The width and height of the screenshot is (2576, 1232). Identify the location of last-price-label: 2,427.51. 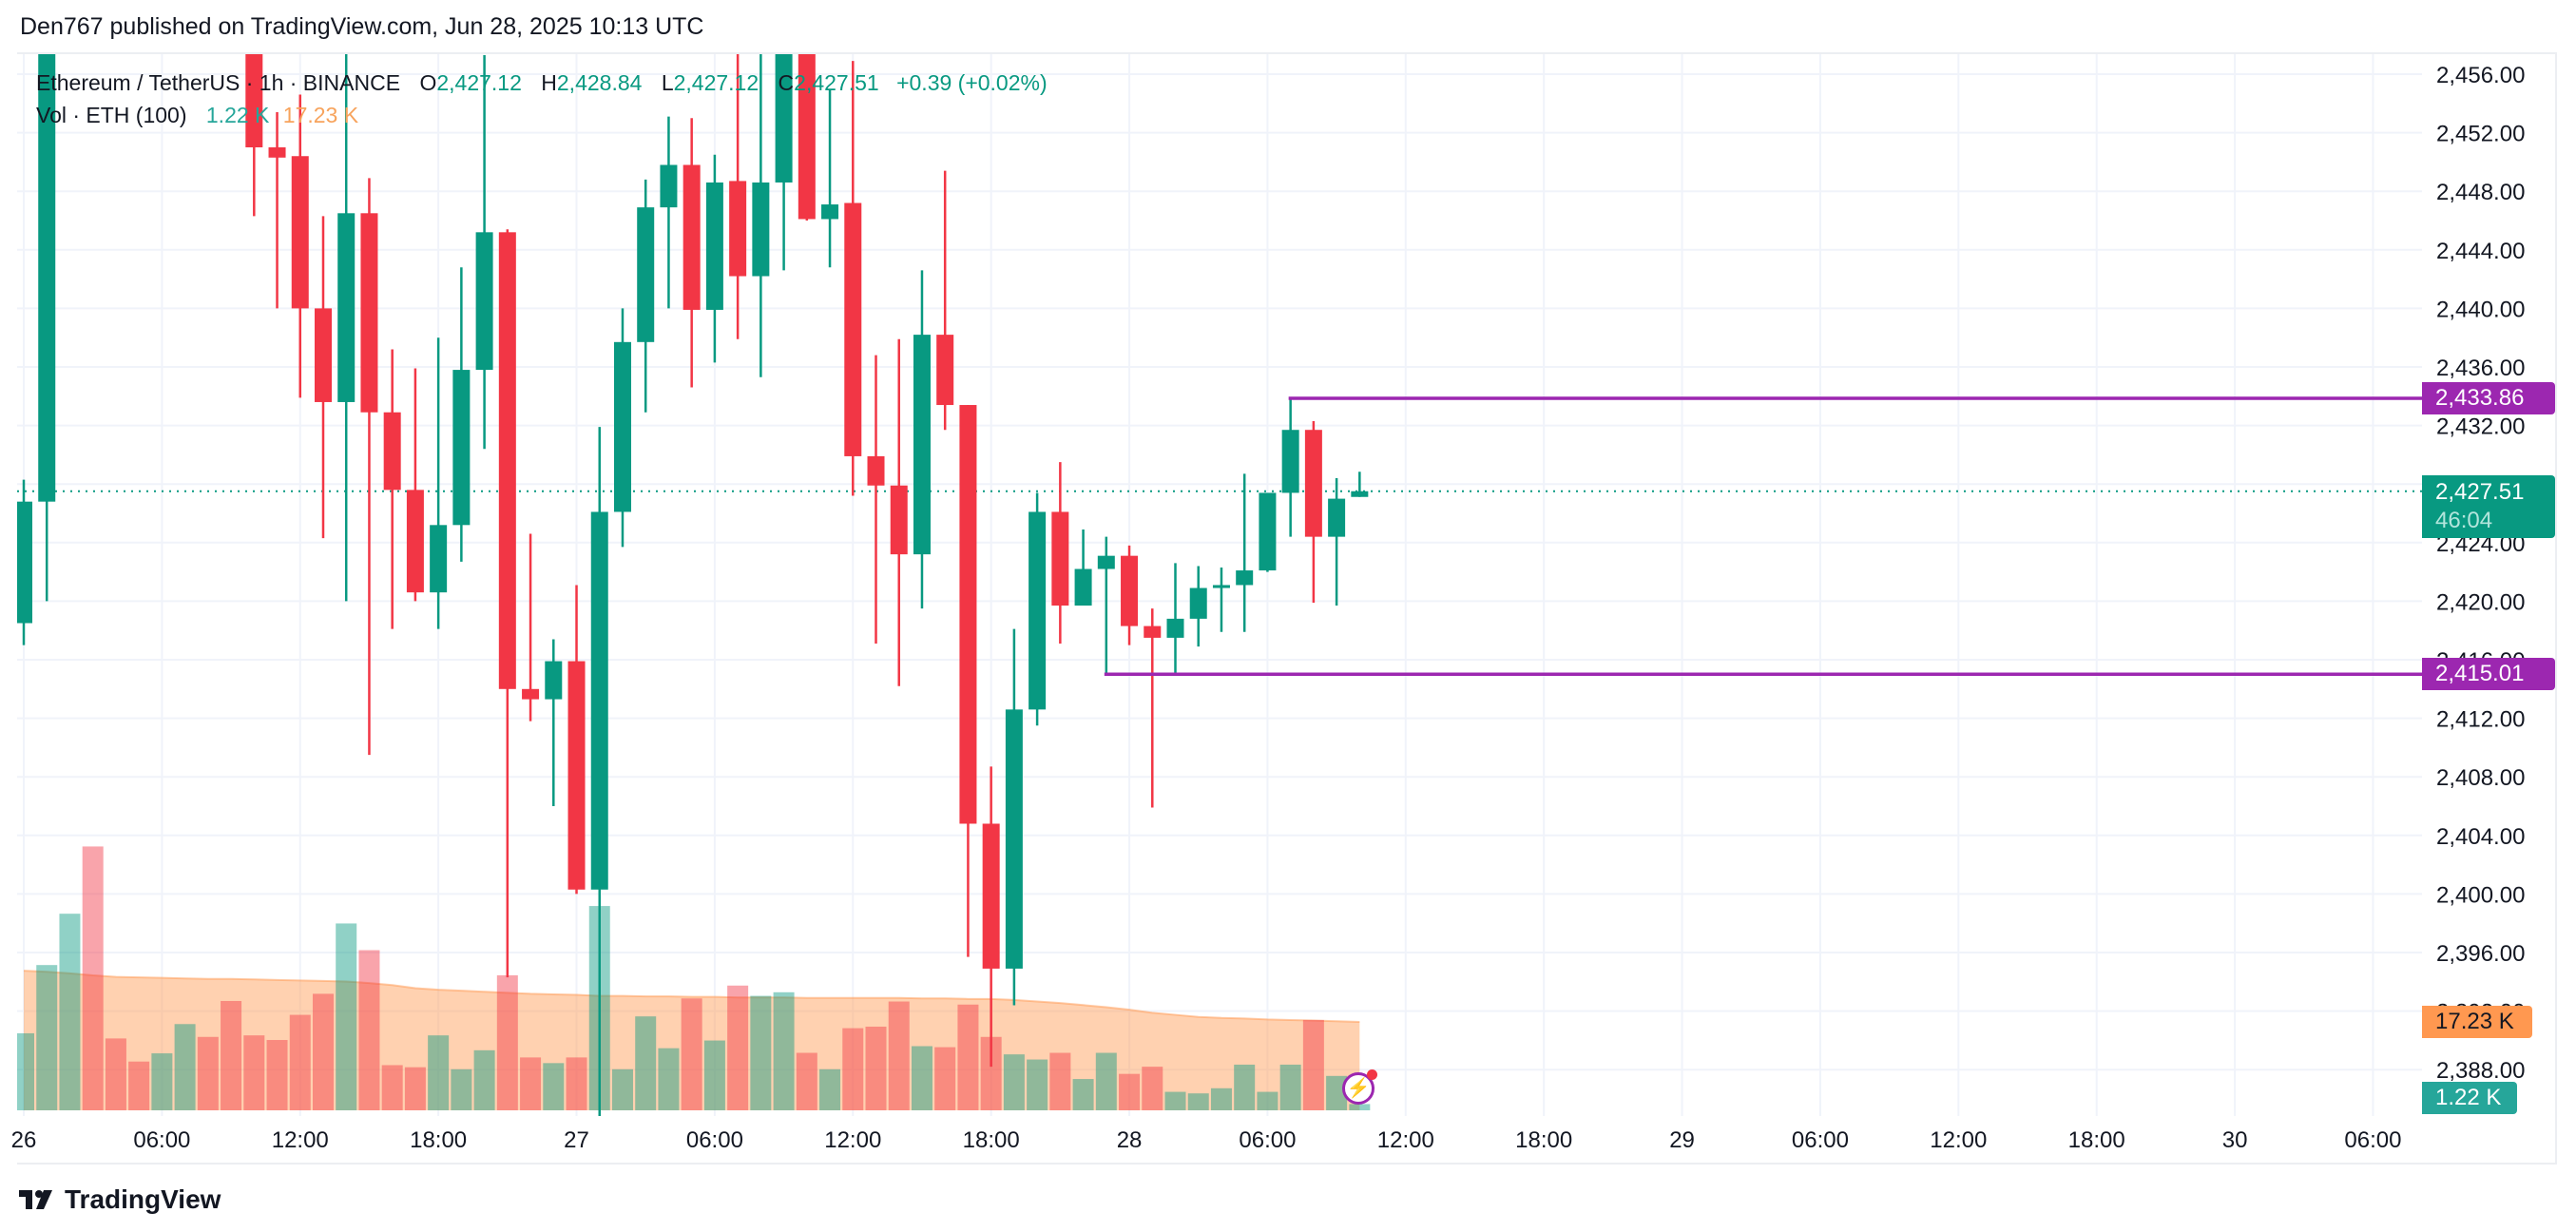
(2480, 491).